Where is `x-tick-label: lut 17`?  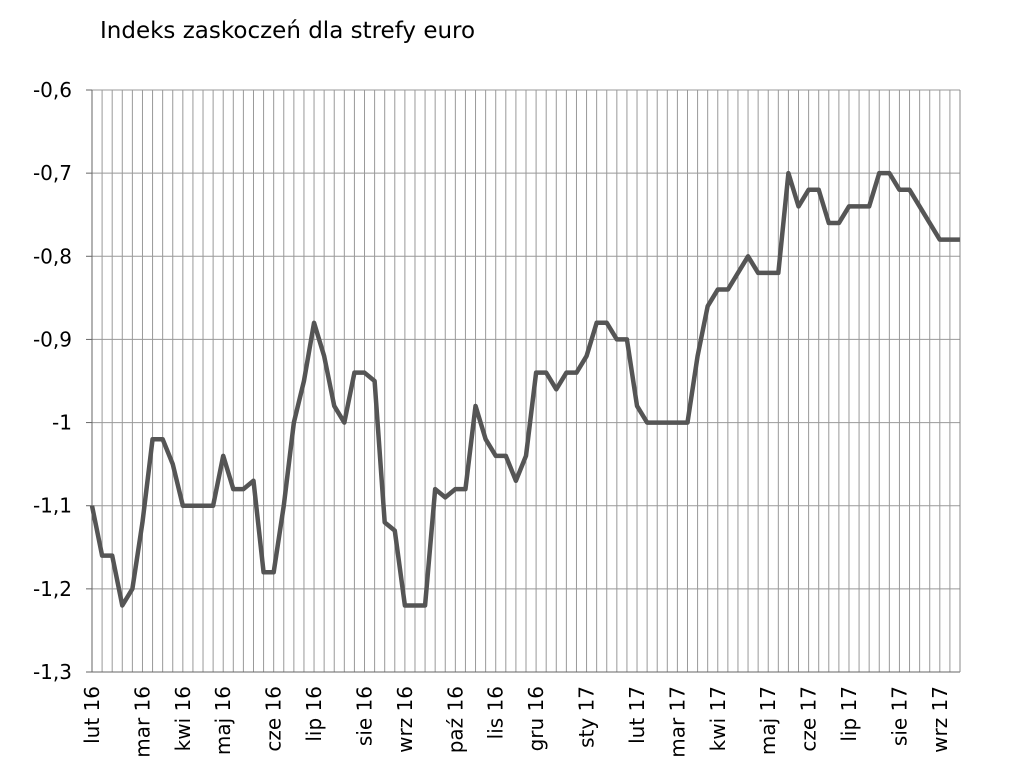 x-tick-label: lut 17 is located at coordinates (637, 715).